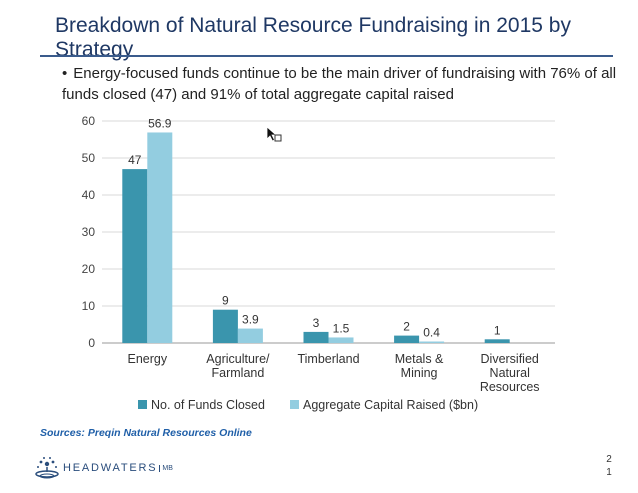 This screenshot has height=493, width=638. I want to click on page-number: 2 1, so click(609, 466).